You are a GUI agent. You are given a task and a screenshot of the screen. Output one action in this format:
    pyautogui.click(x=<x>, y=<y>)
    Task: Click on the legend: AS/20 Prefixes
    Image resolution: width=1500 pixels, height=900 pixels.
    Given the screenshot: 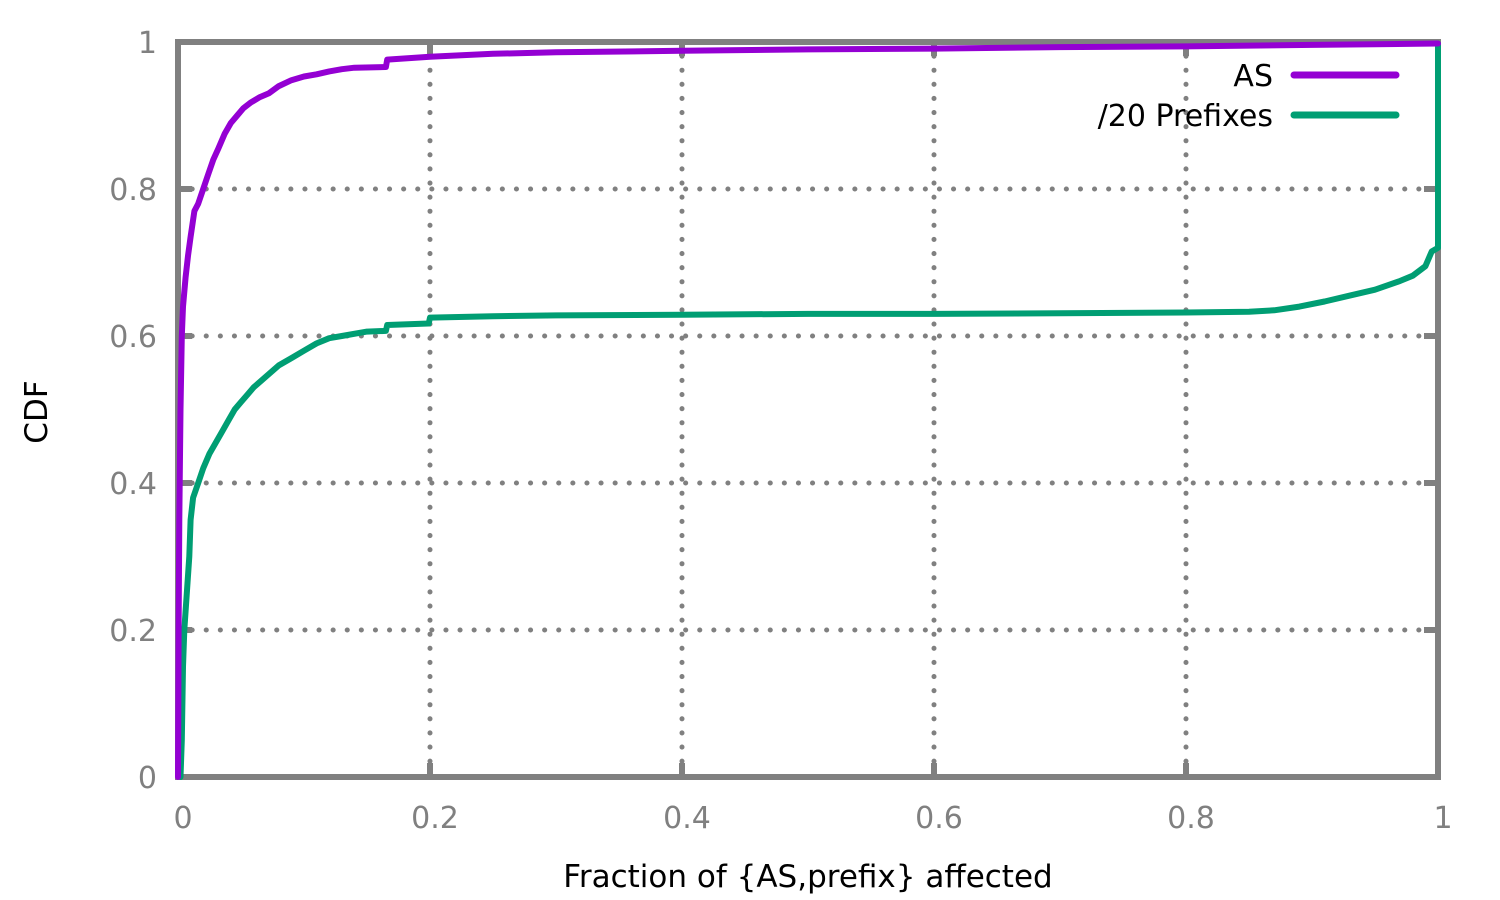 What is the action you would take?
    pyautogui.click(x=1249, y=96)
    